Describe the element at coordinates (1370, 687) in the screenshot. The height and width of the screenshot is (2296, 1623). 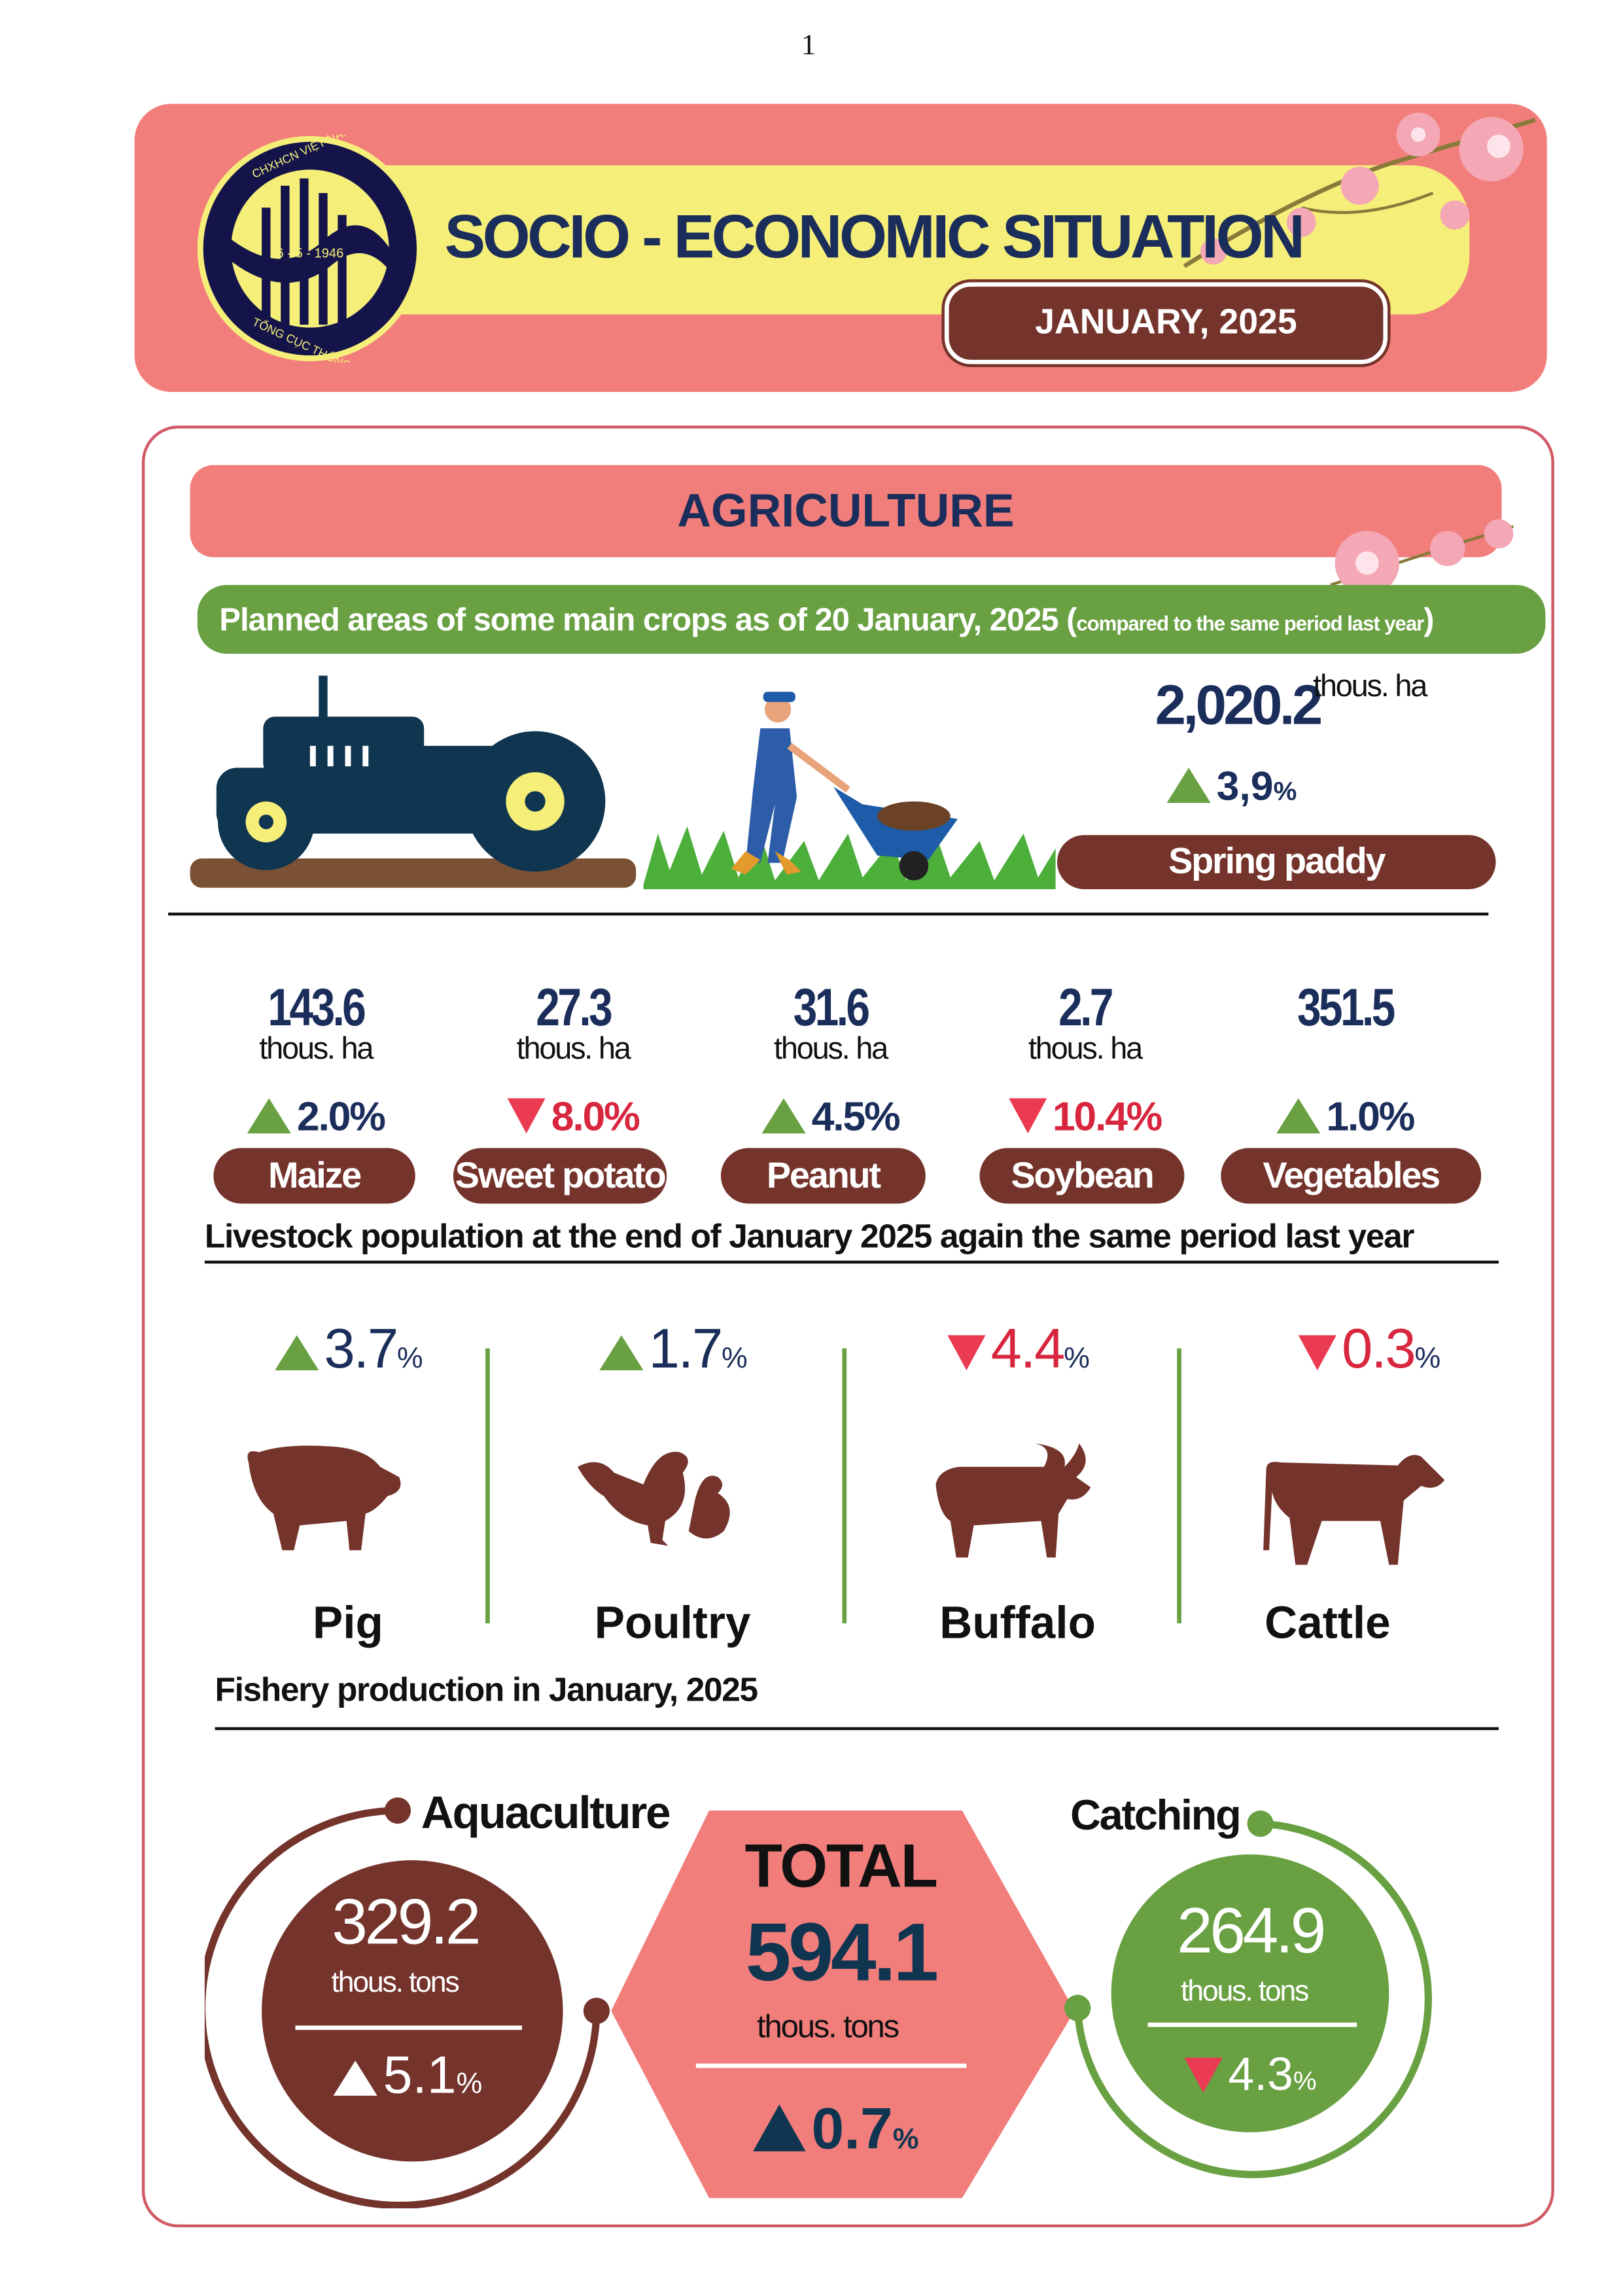
I see `spring-paddy-unit: thous. ha` at that location.